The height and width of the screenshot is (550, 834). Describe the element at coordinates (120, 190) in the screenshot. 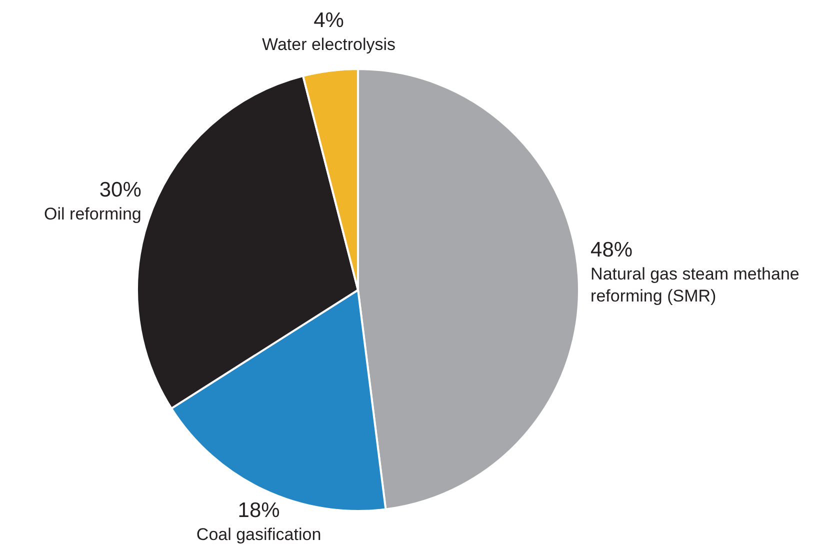

I see `data-label: 30%` at that location.